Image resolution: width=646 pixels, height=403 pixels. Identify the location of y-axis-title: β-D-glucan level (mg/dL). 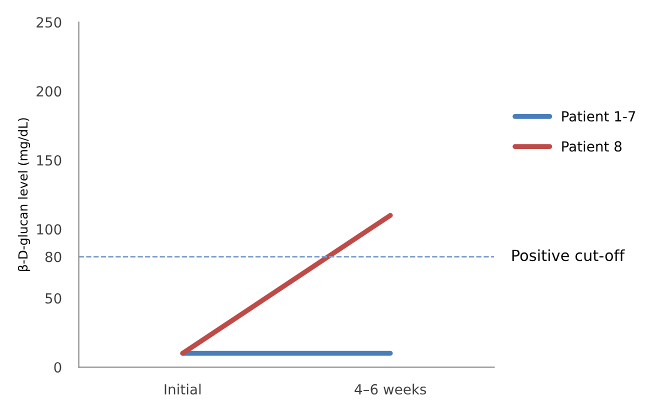
(24, 195).